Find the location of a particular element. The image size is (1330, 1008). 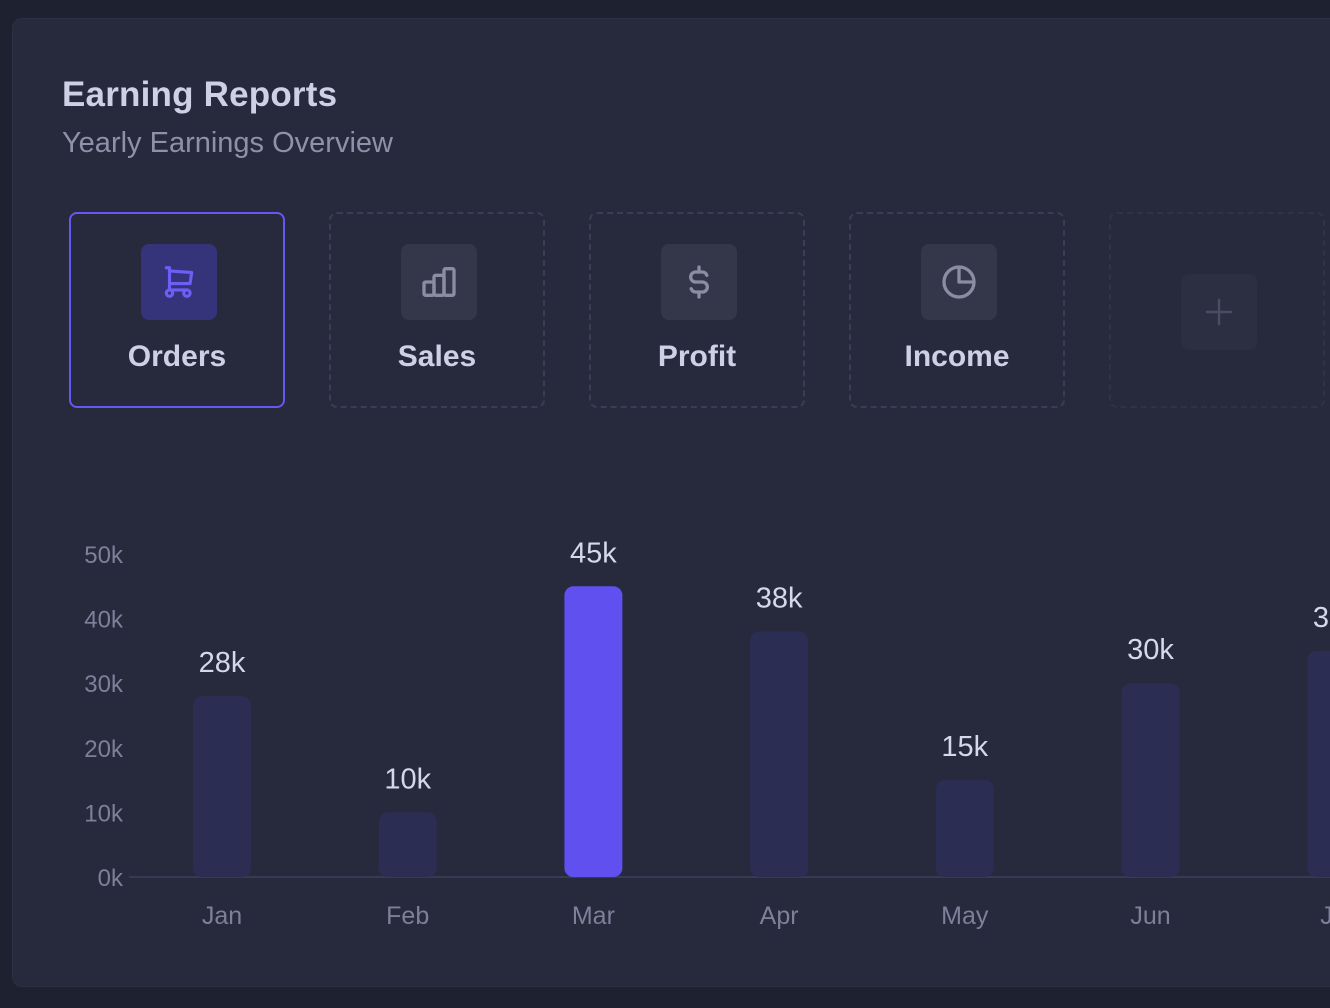

tab-profit: Profit is located at coordinates (697, 310).